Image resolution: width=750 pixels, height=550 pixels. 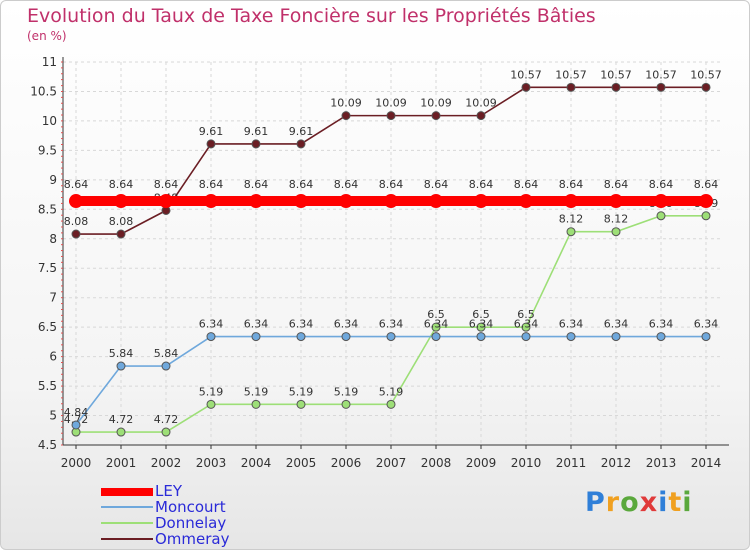 What do you see at coordinates (391, 391) in the screenshot?
I see `data-label-donnelay: 5.19` at bounding box center [391, 391].